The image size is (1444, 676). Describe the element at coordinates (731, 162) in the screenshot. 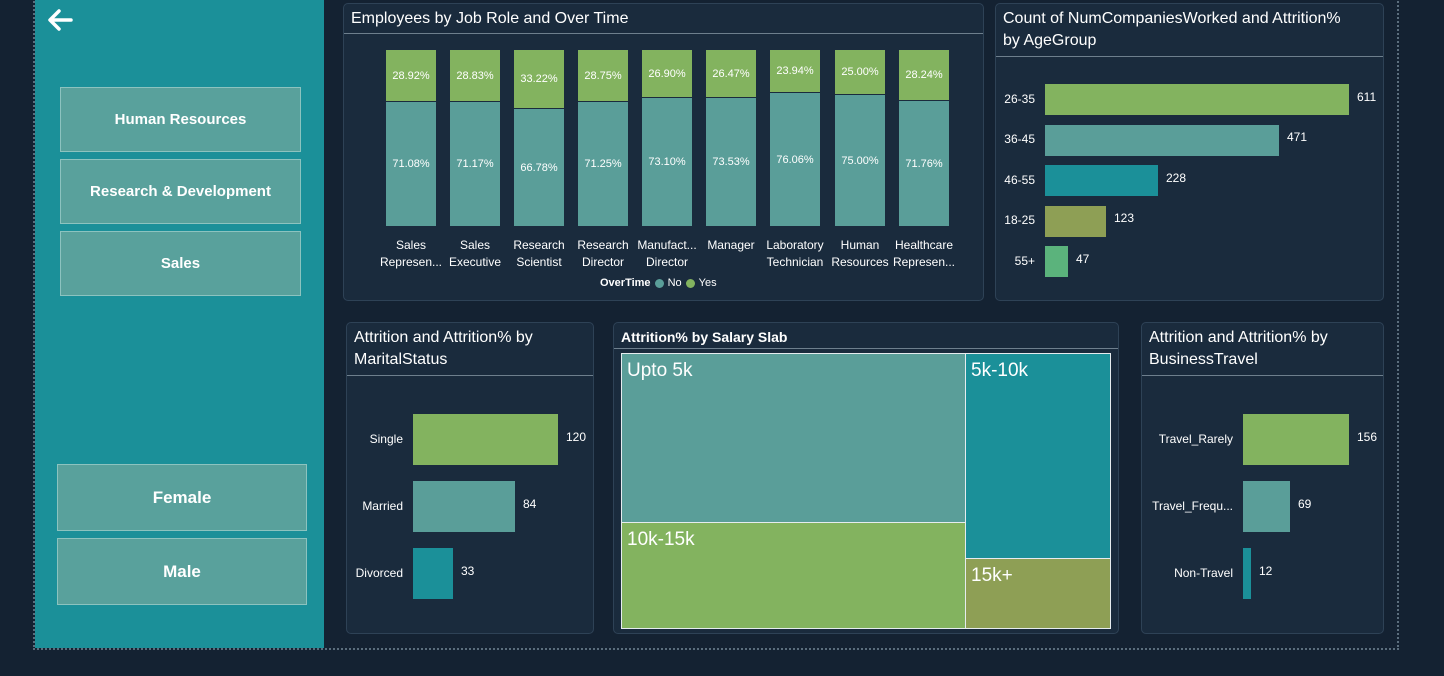

I see `overtime-no-segment: 73.53%` at that location.